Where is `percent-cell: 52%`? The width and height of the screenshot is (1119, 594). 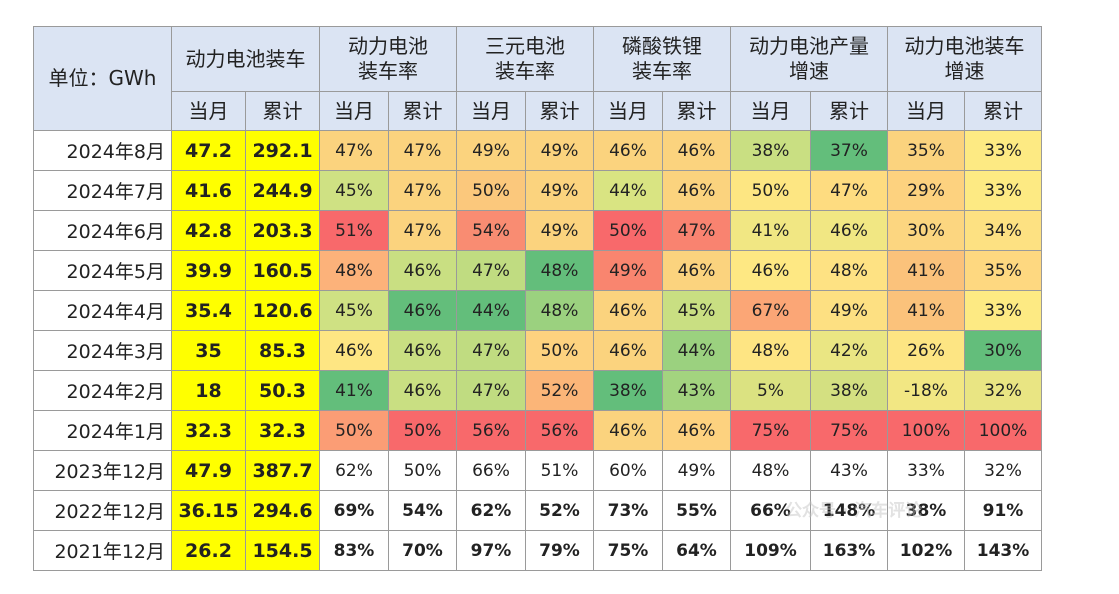 percent-cell: 52% is located at coordinates (559, 390).